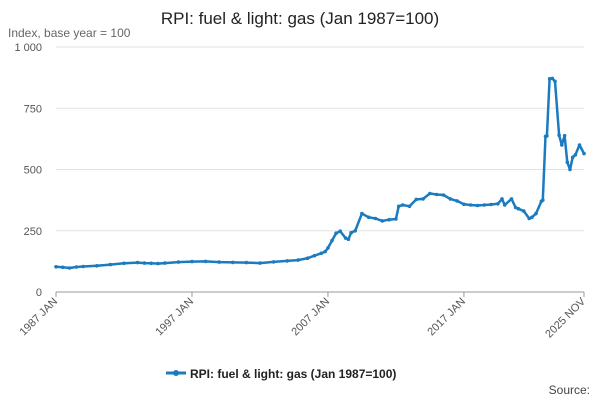  What do you see at coordinates (176, 373) in the screenshot?
I see `legend-marker` at bounding box center [176, 373].